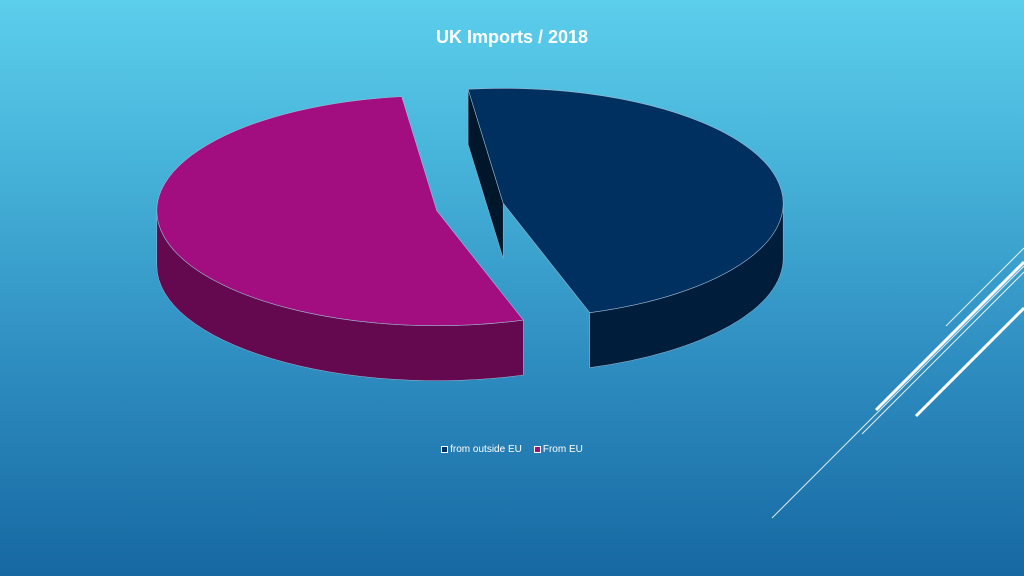 The image size is (1024, 576). What do you see at coordinates (445, 449) in the screenshot?
I see `legend-swatch-outside-eu` at bounding box center [445, 449].